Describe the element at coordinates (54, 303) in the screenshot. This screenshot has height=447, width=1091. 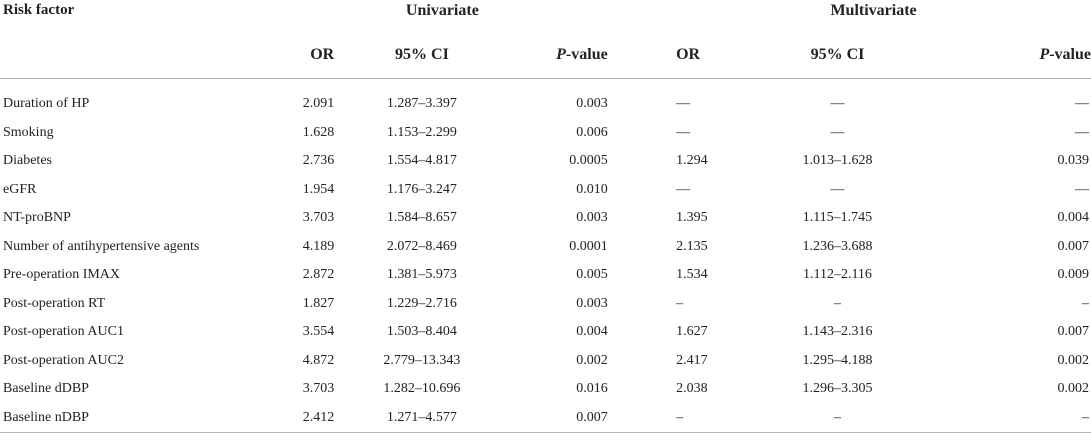
I see `risk-factor-cell: Post-operation RT` at that location.